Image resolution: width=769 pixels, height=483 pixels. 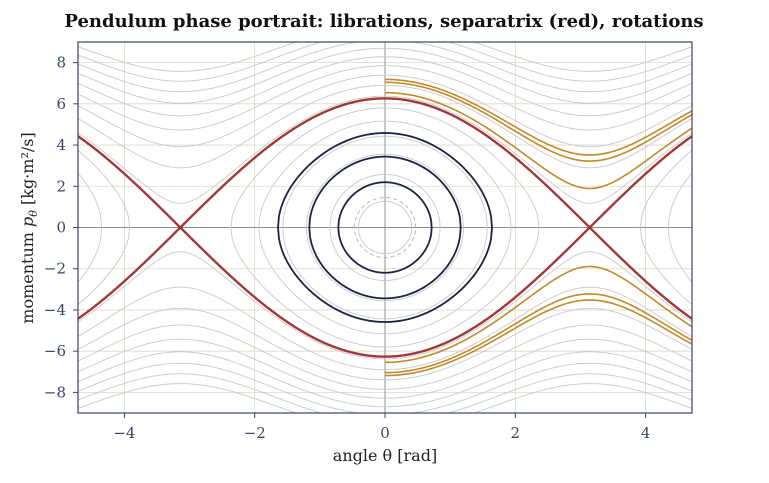 What do you see at coordinates (646, 433) in the screenshot?
I see `x-tick-label: 4` at bounding box center [646, 433].